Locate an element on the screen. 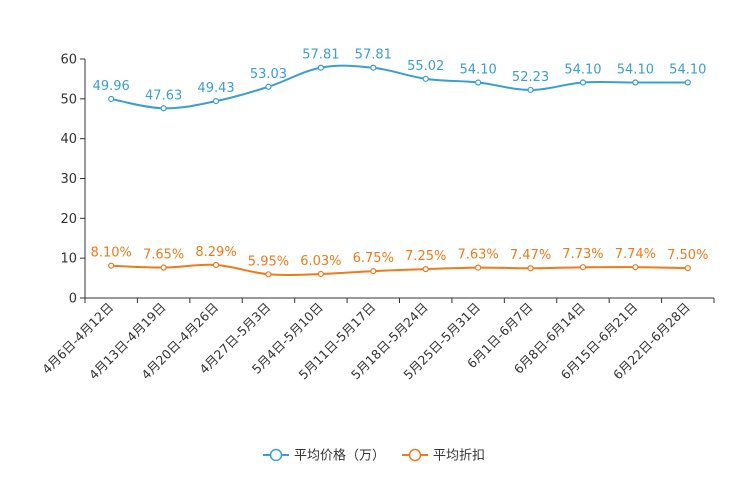  legend-item-1: 平均价格（万） is located at coordinates (324, 456).